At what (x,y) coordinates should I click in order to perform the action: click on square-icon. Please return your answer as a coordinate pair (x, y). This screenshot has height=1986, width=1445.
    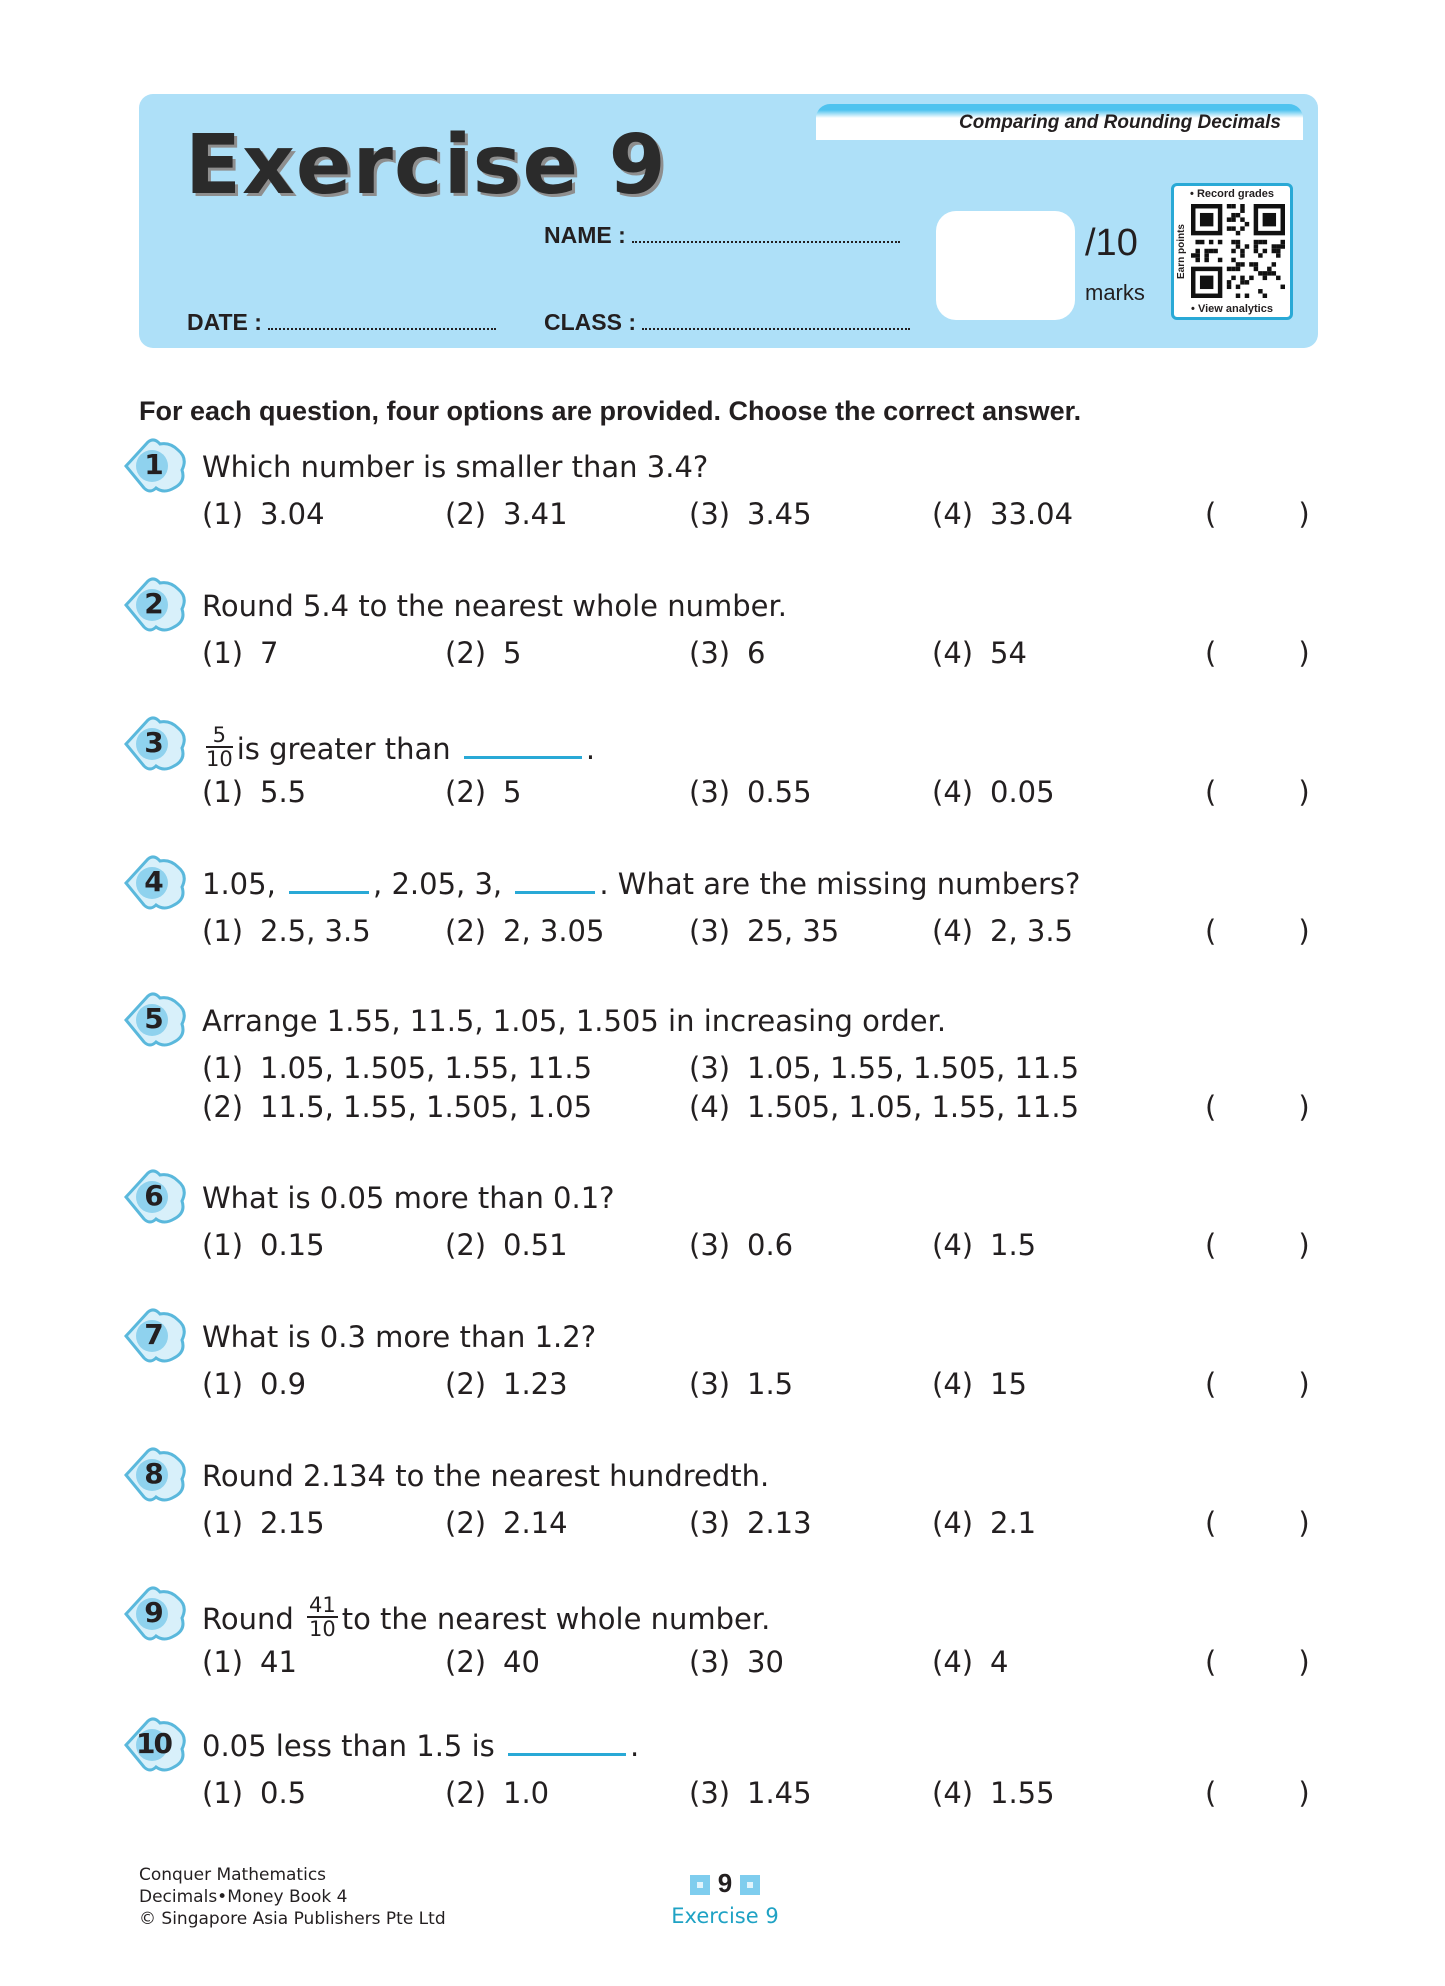
    Looking at the image, I should click on (750, 1885).